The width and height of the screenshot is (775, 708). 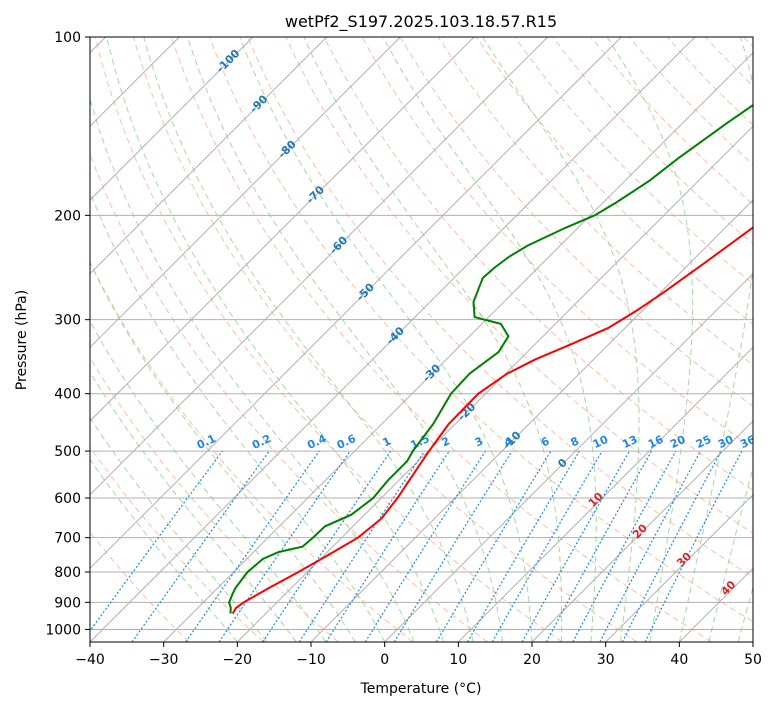 I want to click on x-tick-label: 10, so click(x=458, y=660).